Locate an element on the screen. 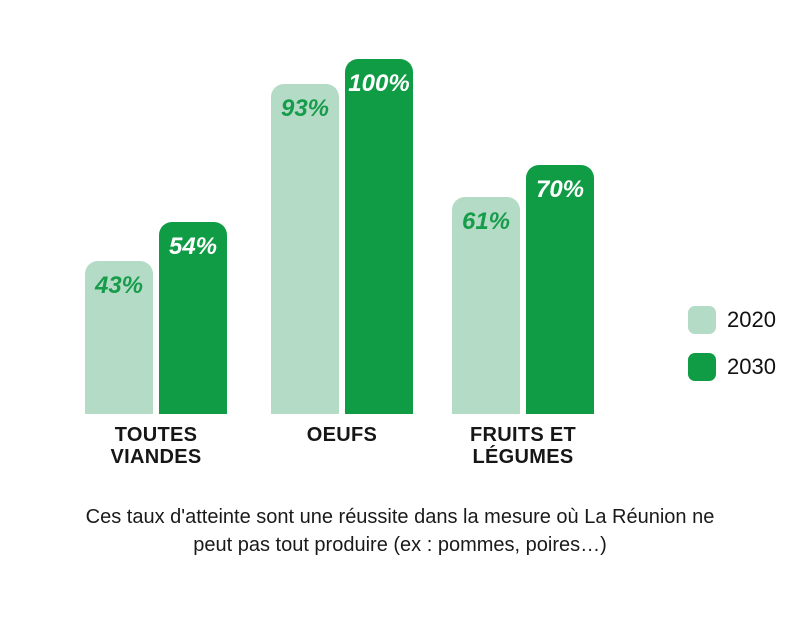 The height and width of the screenshot is (631, 800). legend: 2020 2030 is located at coordinates (732, 353).